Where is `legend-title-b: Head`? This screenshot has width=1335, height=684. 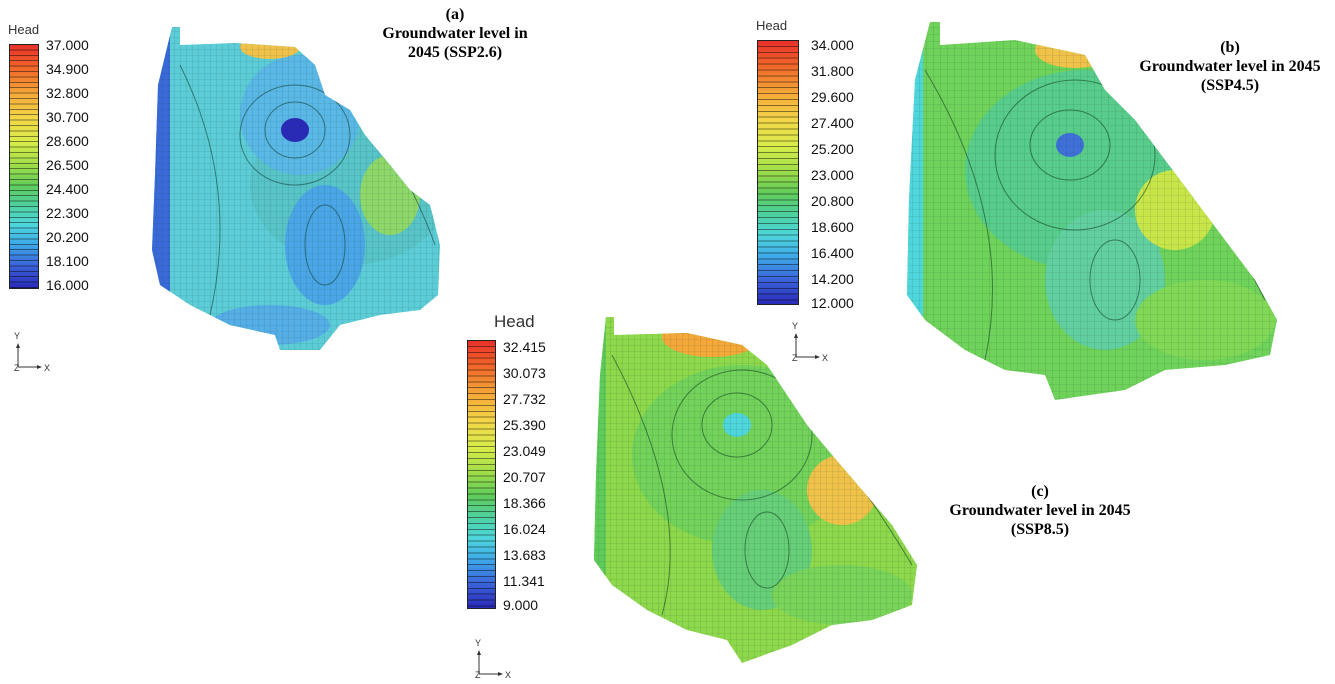 legend-title-b: Head is located at coordinates (772, 25).